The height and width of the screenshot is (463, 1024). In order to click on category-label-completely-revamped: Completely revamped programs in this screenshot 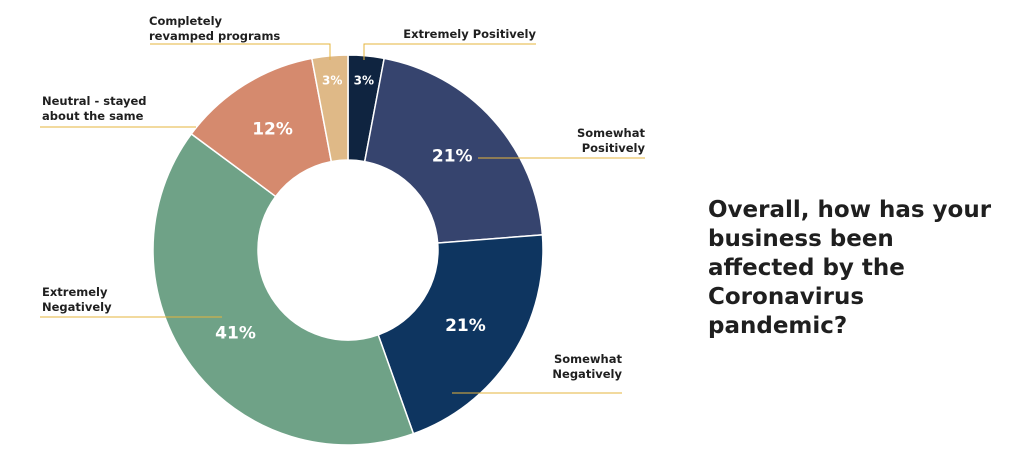, I will do `click(214, 28)`.